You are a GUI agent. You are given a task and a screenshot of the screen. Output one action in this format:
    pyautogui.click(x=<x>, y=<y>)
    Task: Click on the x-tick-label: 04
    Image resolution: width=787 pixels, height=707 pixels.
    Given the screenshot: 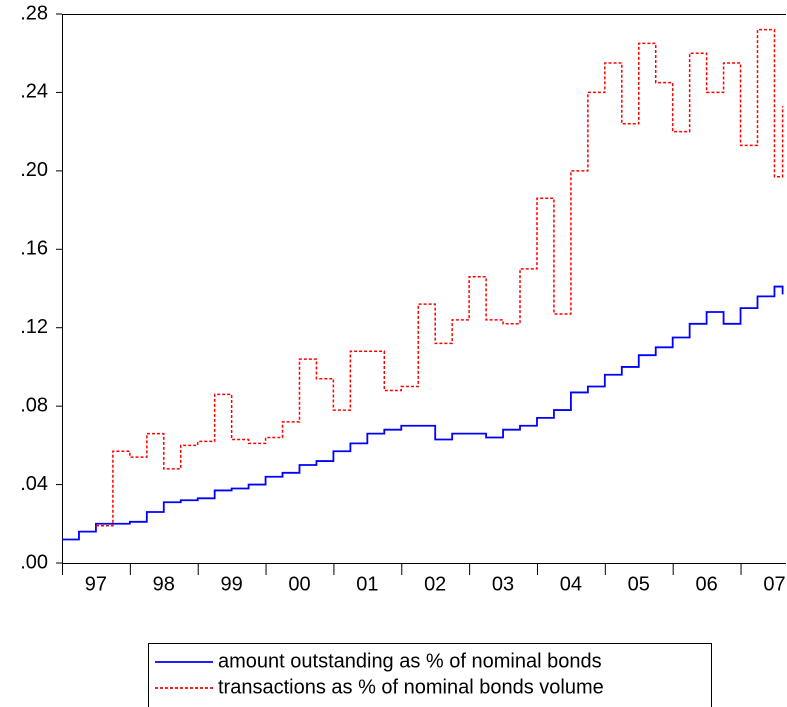 What is the action you would take?
    pyautogui.click(x=571, y=584)
    